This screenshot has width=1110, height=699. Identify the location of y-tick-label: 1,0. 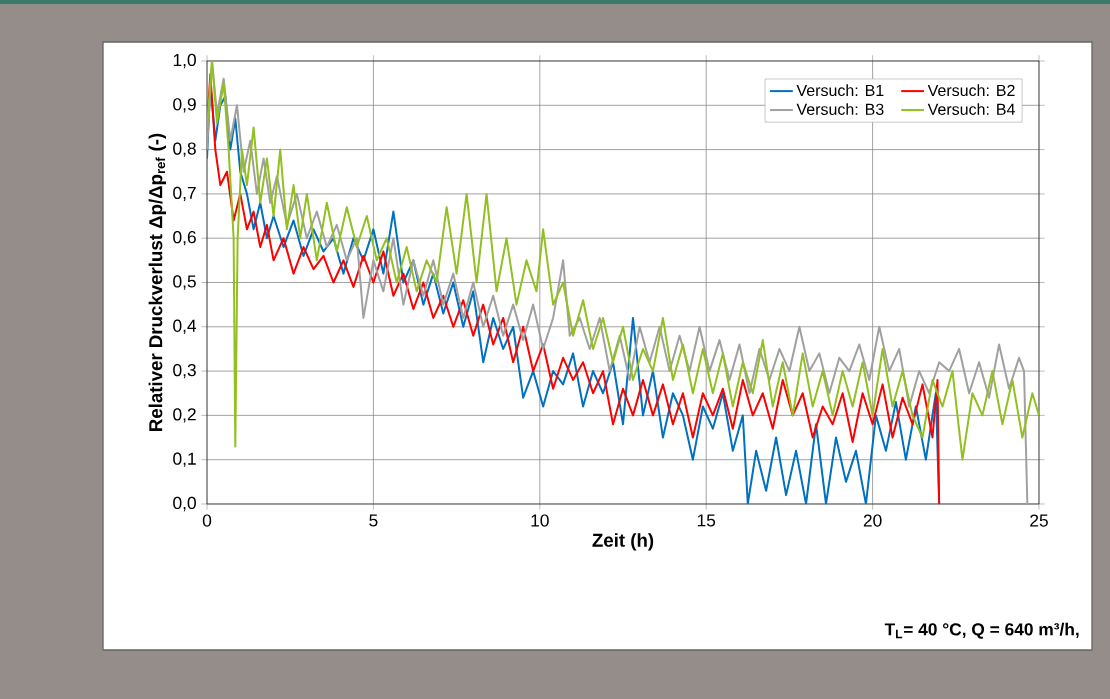
(184, 61).